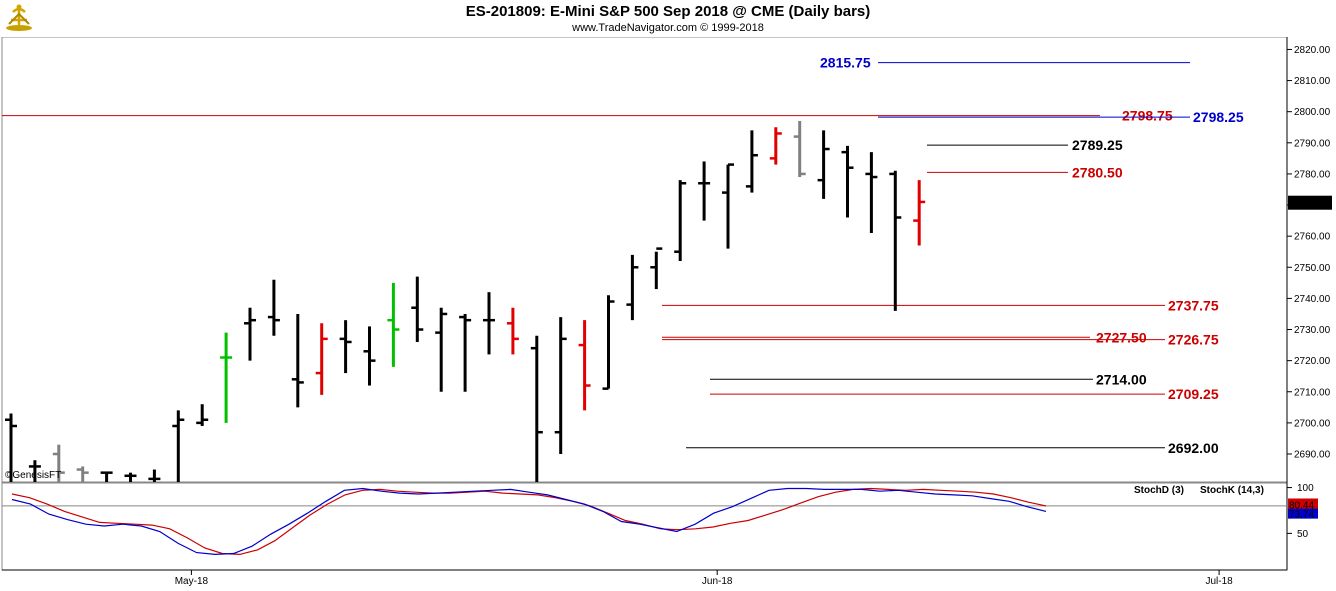 The width and height of the screenshot is (1336, 591). I want to click on price-tick-label: 2740.00, so click(1312, 299).